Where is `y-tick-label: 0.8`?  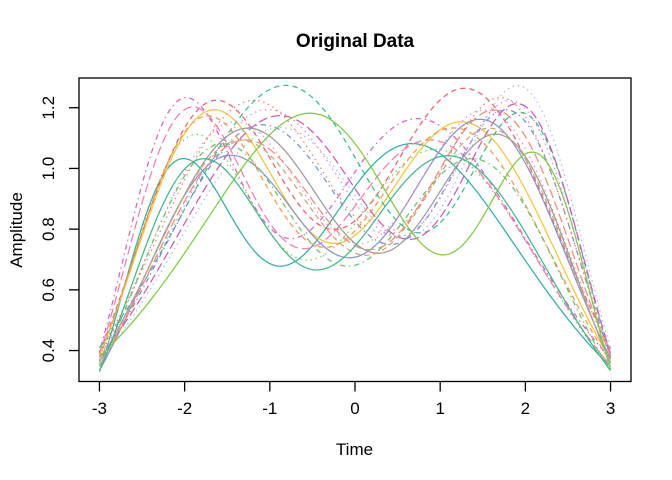 y-tick-label: 0.8 is located at coordinates (48, 229).